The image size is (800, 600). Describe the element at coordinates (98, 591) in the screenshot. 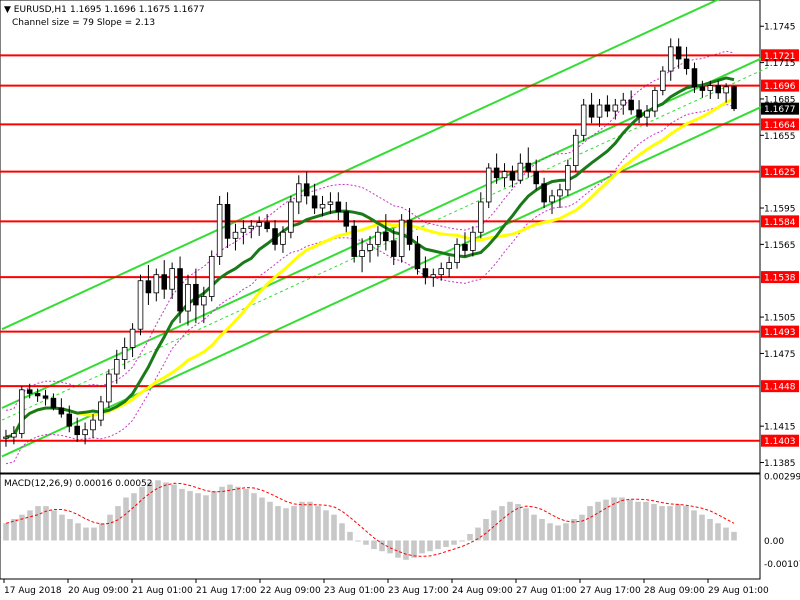

I see `time-tick-label: 20 Aug 09:00` at that location.